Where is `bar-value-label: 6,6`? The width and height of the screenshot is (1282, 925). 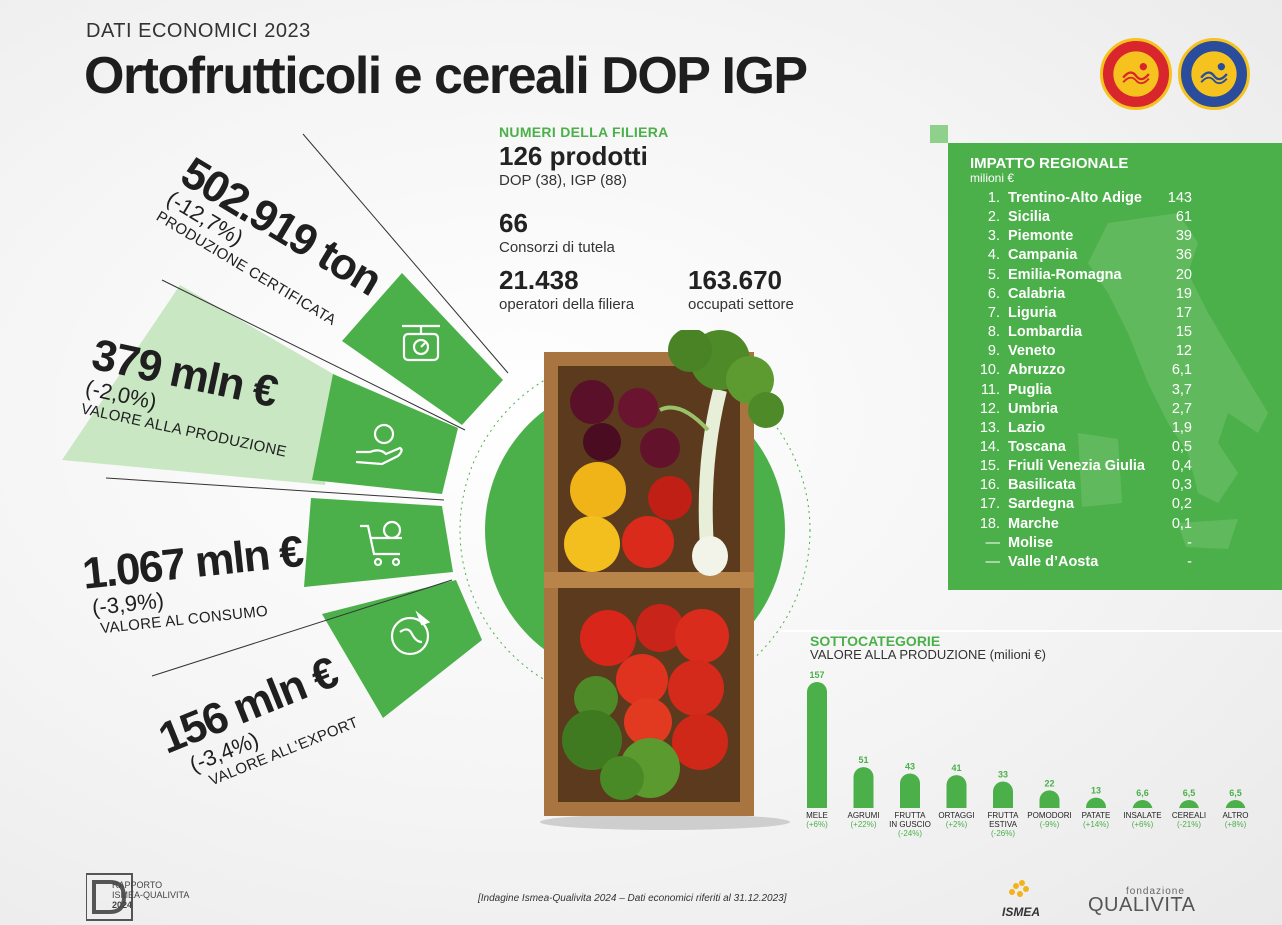
bar-value-label: 6,6 is located at coordinates (1142, 793).